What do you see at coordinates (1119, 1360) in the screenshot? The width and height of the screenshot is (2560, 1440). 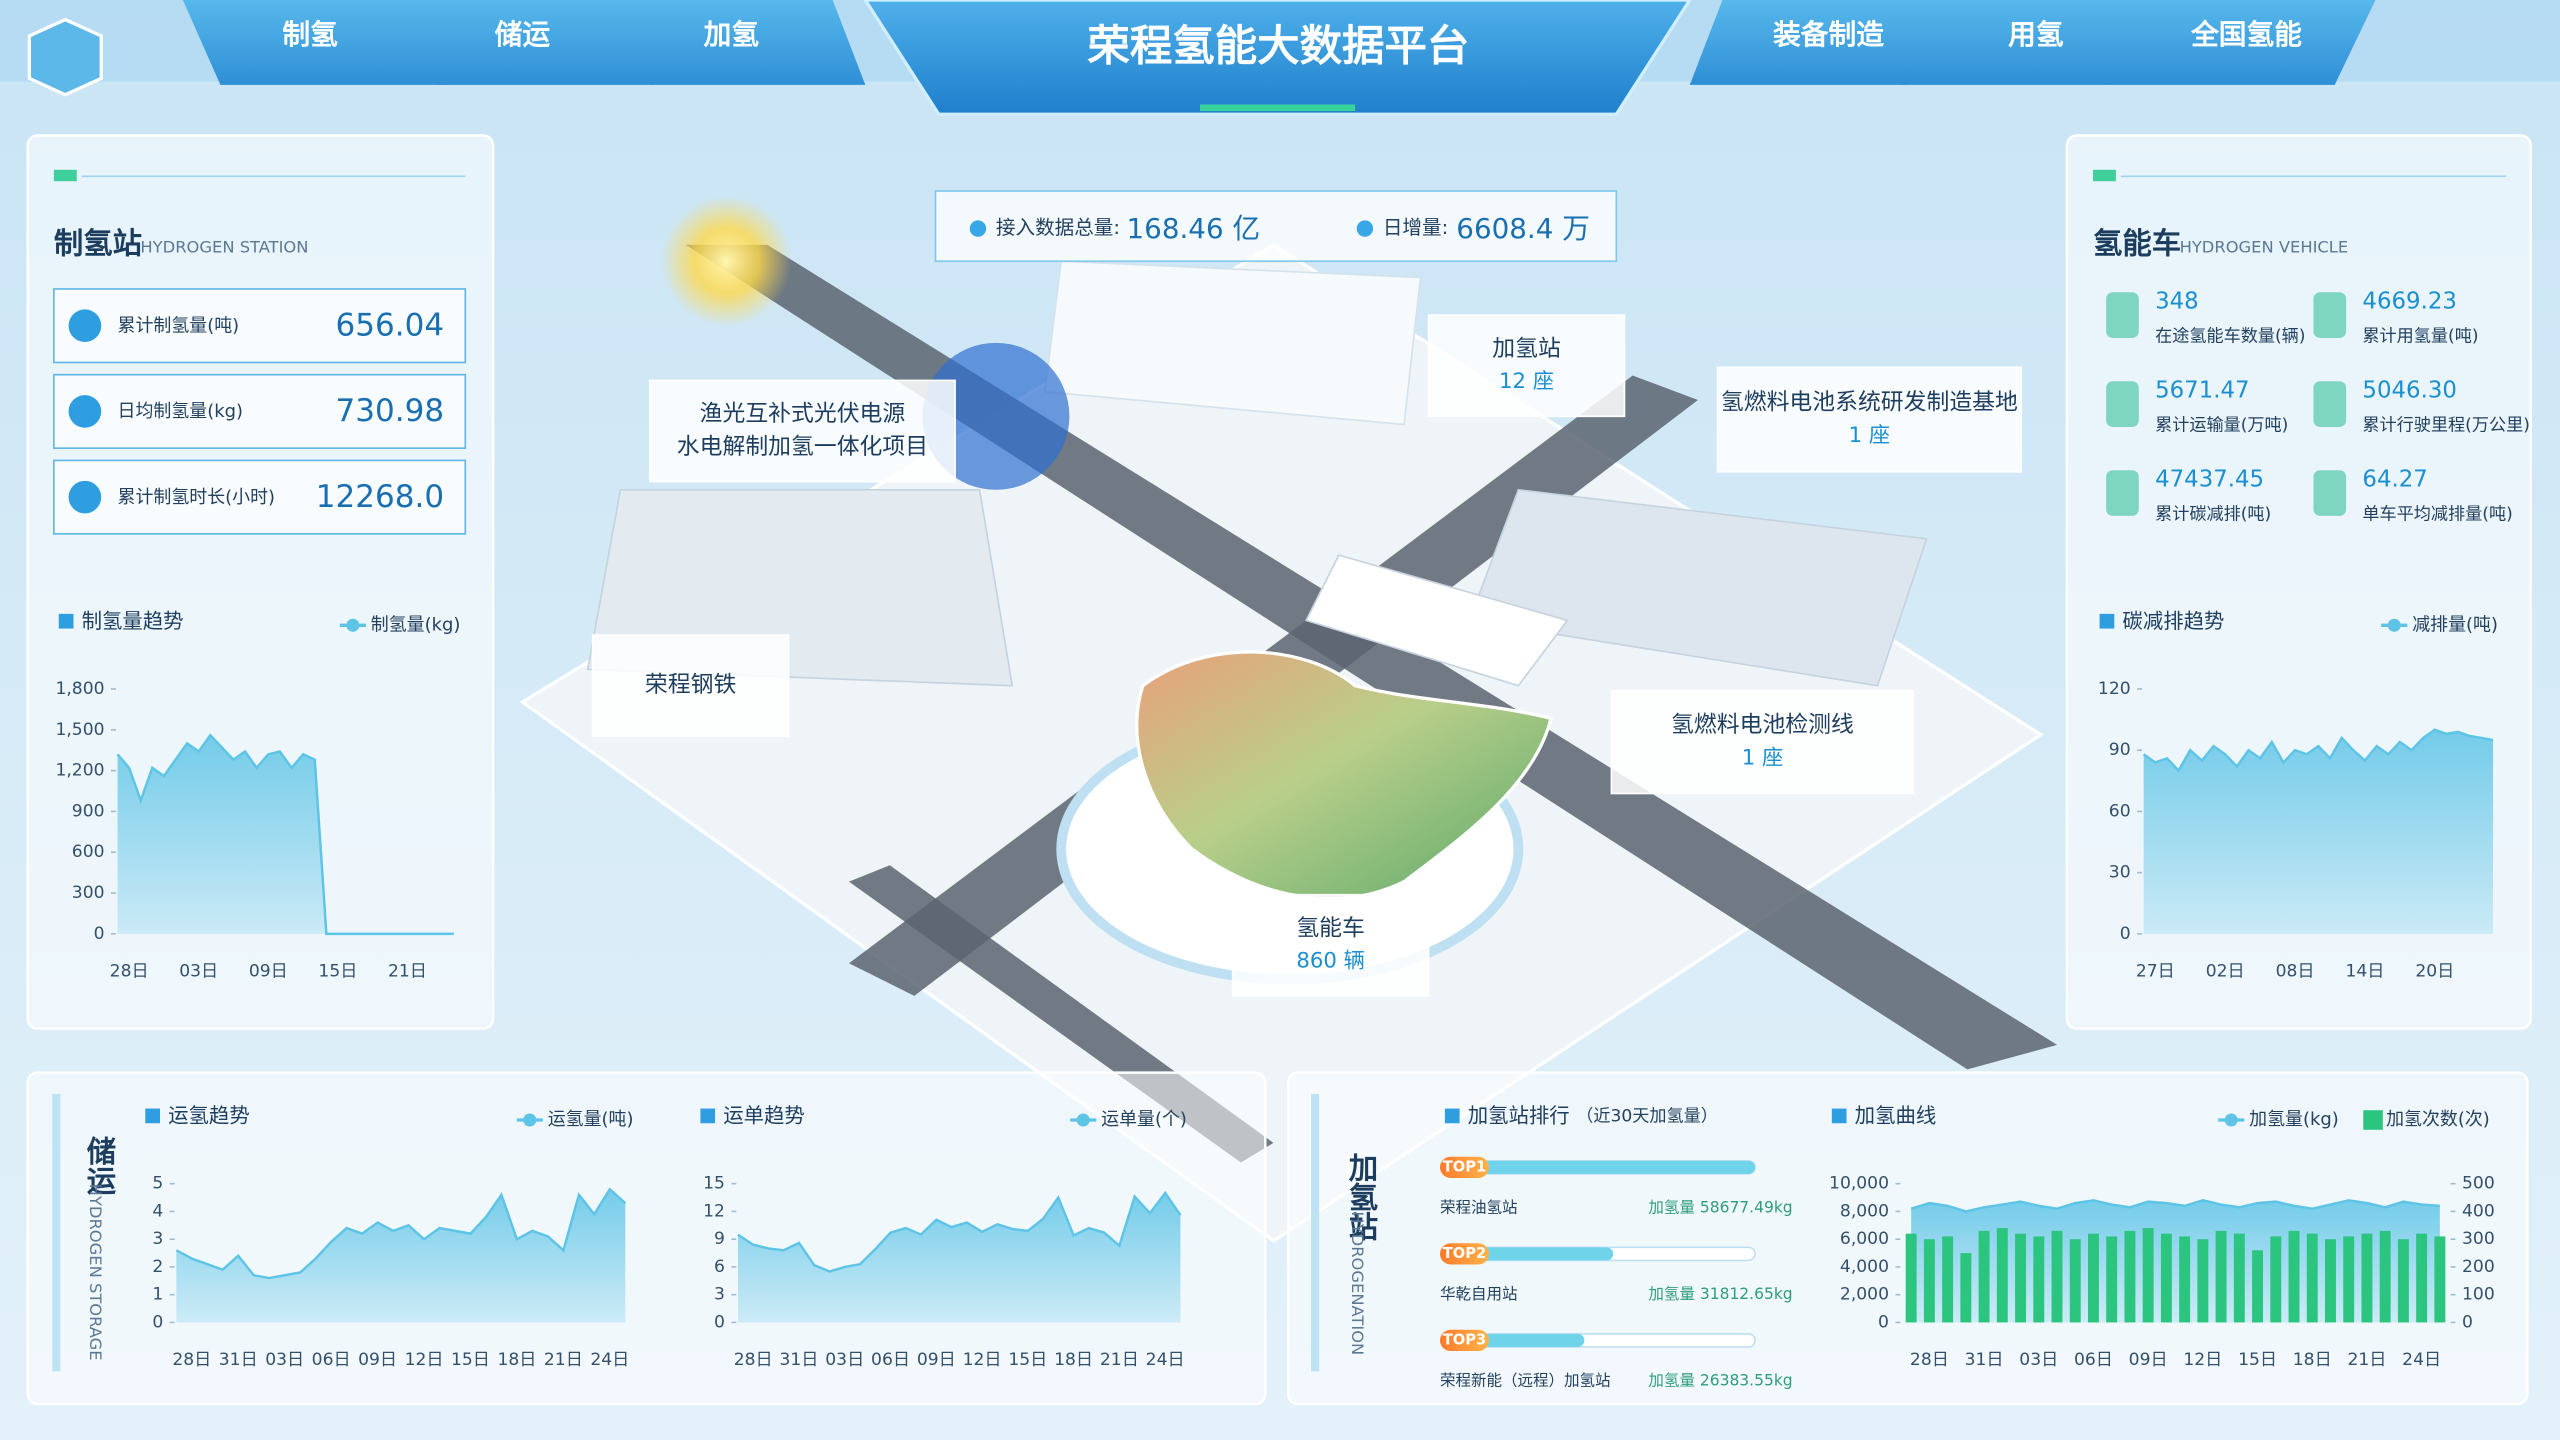 I see `x-tick-label: 21日` at bounding box center [1119, 1360].